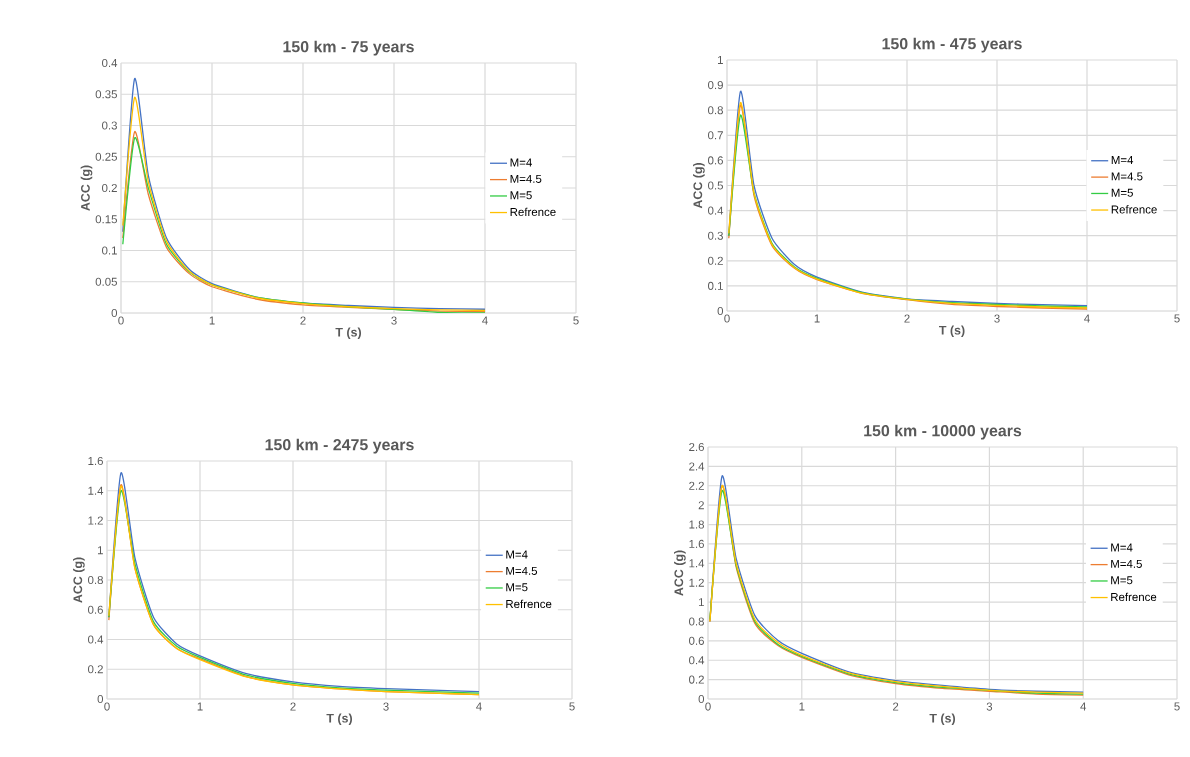  What do you see at coordinates (106, 281) in the screenshot?
I see `y-tick-label: 0.05` at bounding box center [106, 281].